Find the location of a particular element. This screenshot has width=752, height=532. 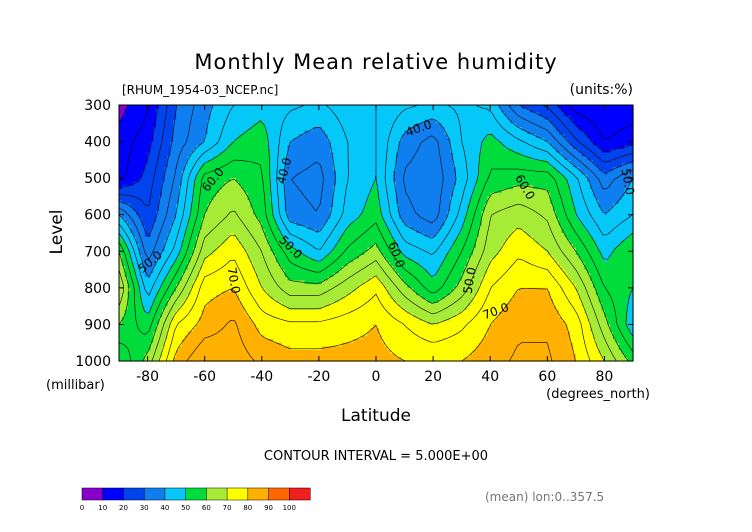

colorbar-label: 50 is located at coordinates (185, 508).